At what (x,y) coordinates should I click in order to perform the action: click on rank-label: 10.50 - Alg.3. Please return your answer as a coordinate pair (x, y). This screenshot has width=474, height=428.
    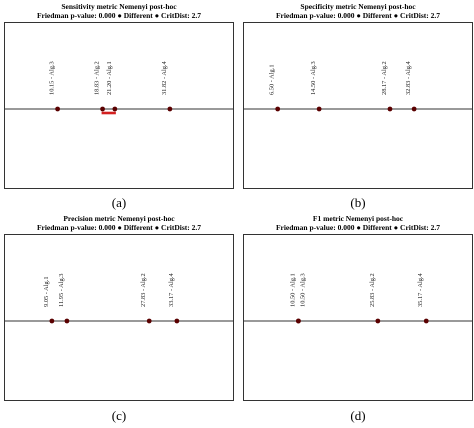
    Looking at the image, I should click on (302, 290).